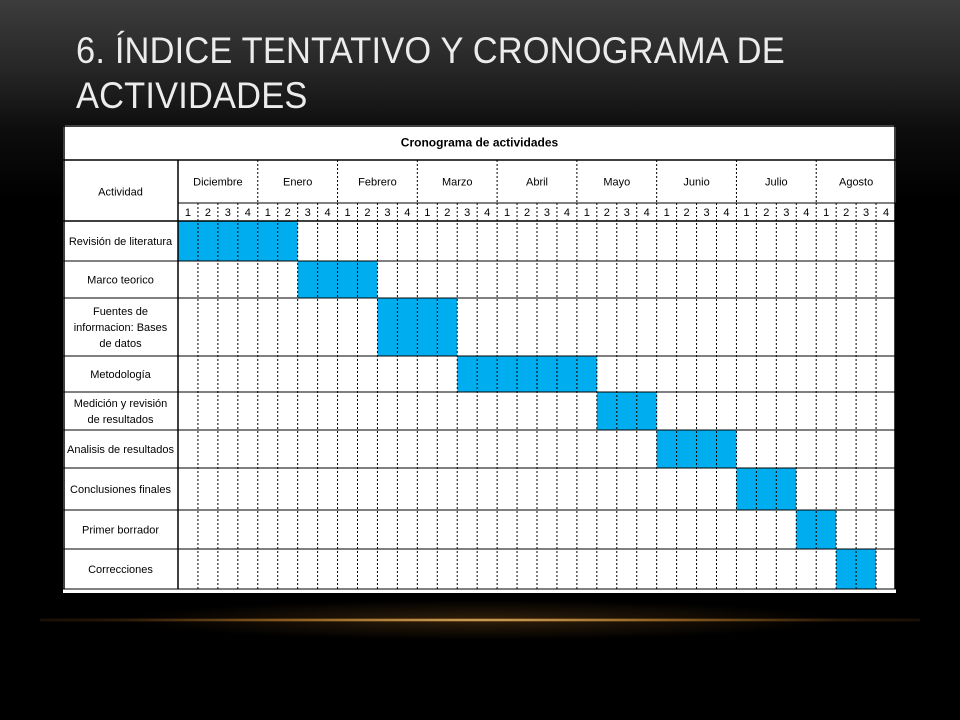 Image resolution: width=960 pixels, height=720 pixels. What do you see at coordinates (120, 344) in the screenshot?
I see `activity-label: de datos` at bounding box center [120, 344].